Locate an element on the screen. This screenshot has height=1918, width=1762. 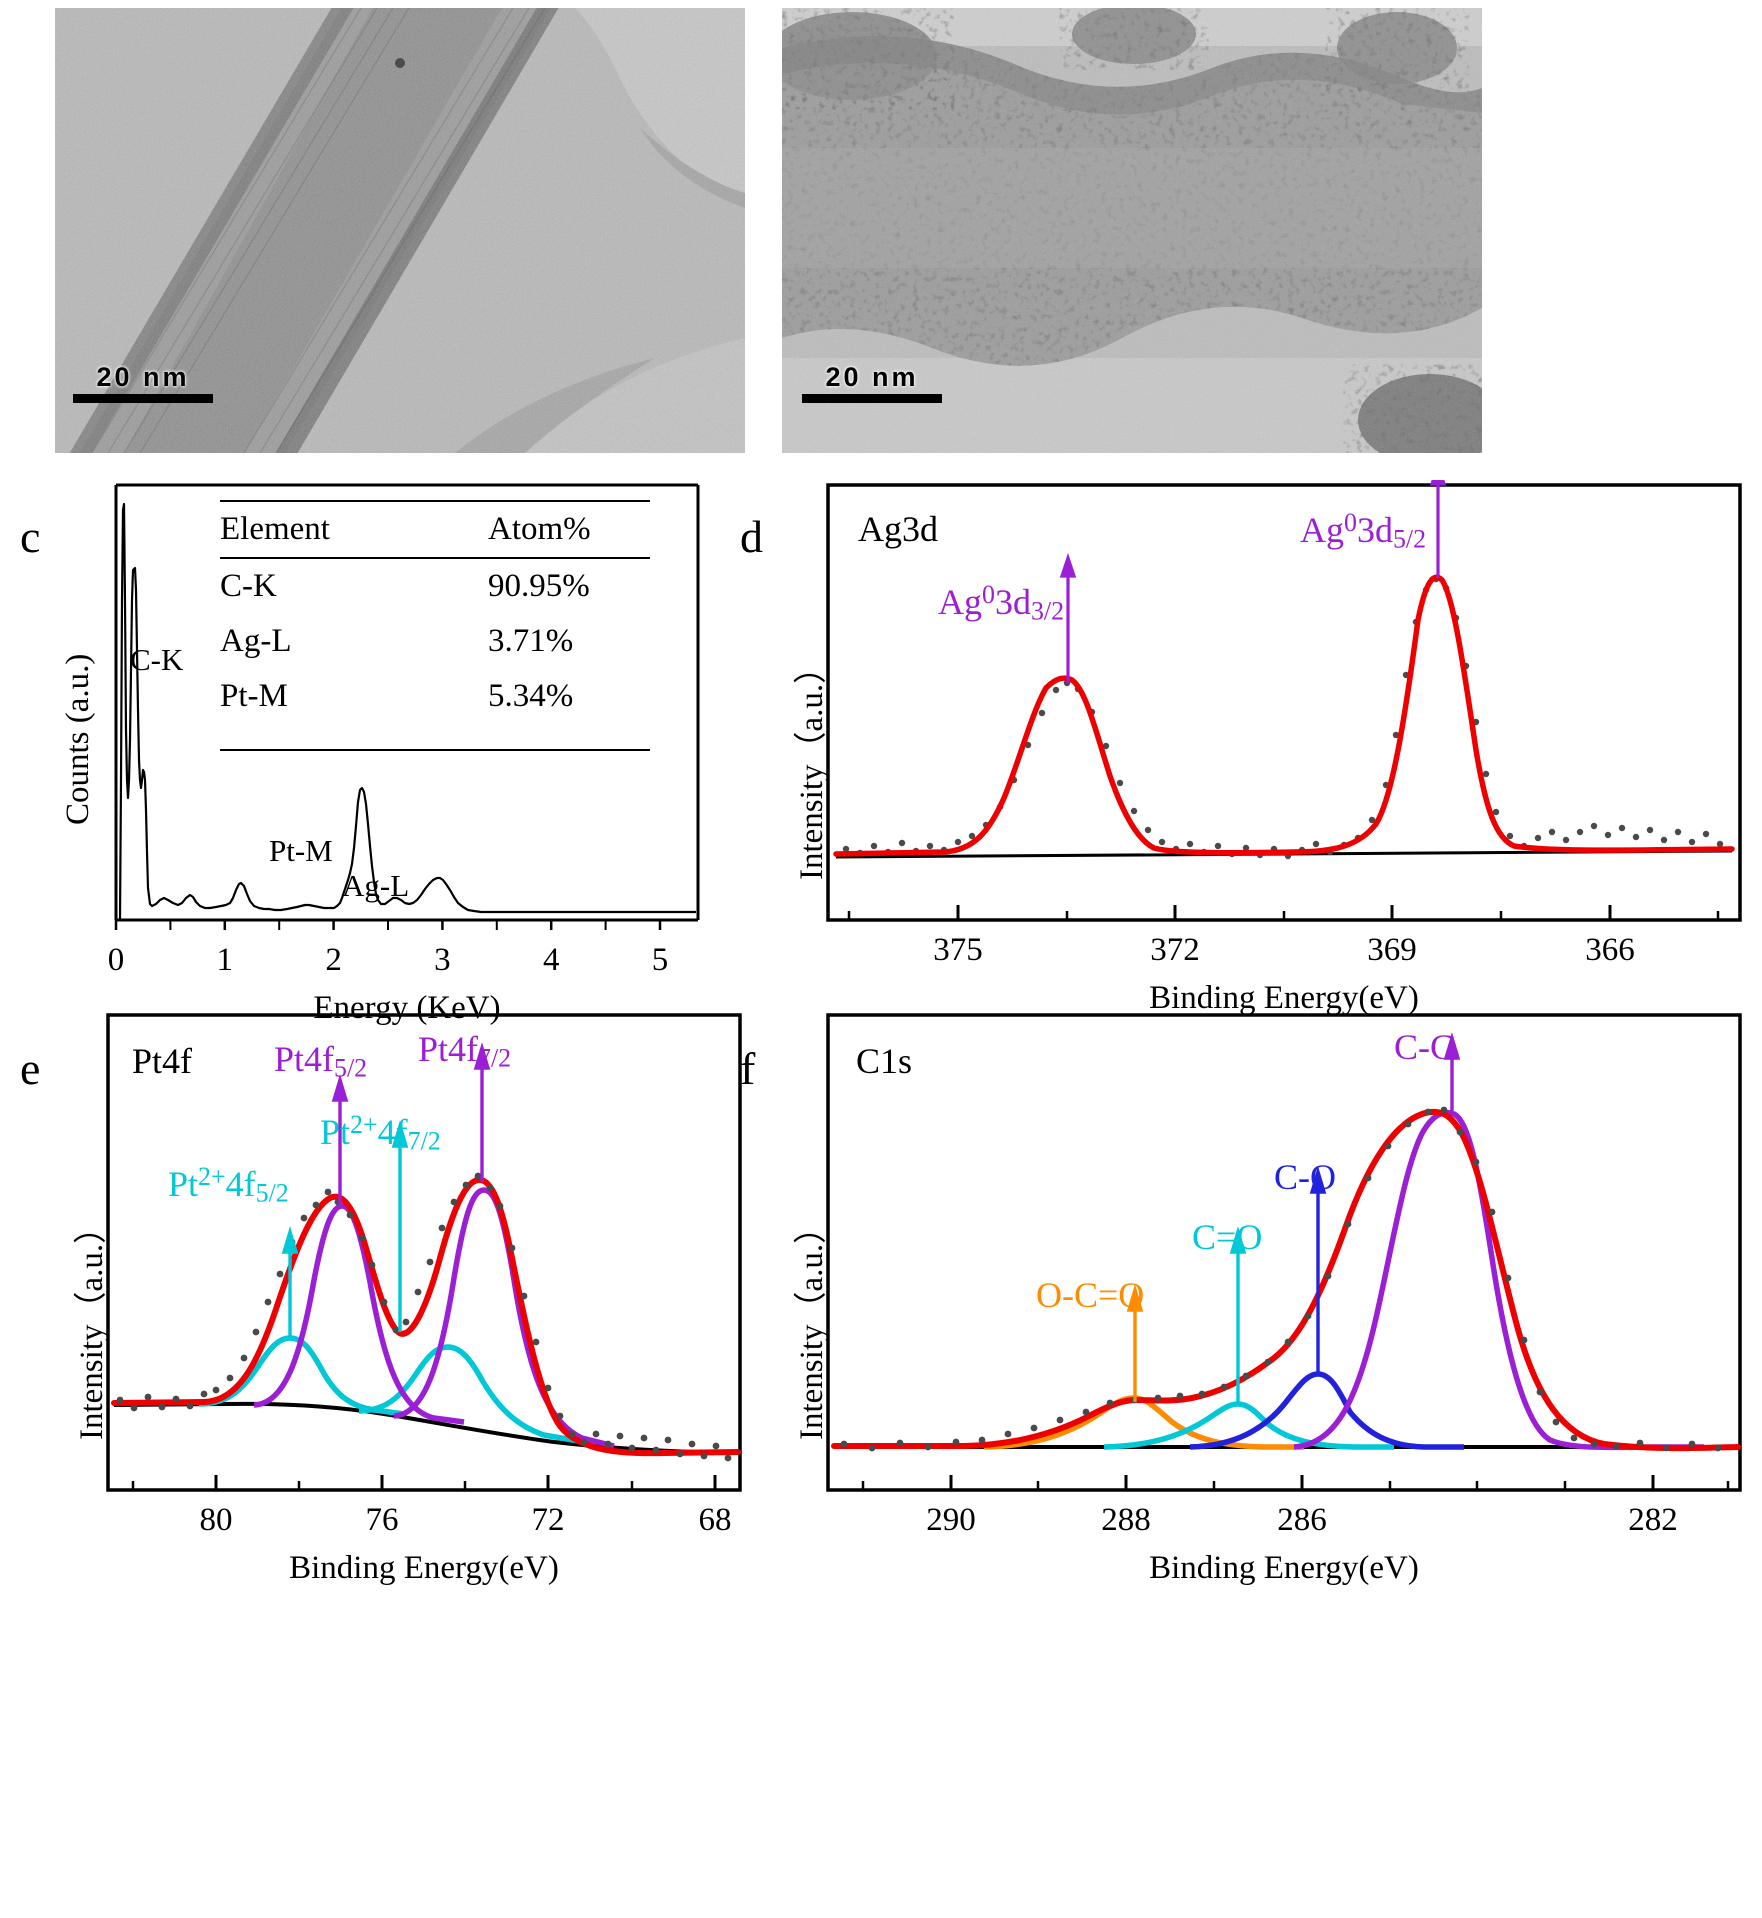
panel-d-label: d is located at coordinates (751, 536).